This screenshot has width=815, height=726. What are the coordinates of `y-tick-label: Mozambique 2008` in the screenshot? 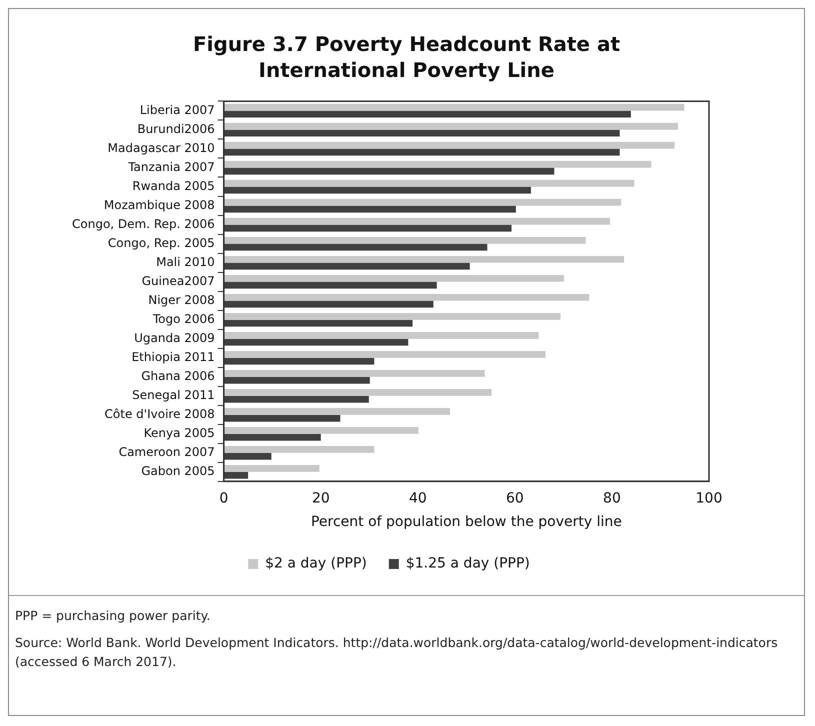 It's located at (159, 205).